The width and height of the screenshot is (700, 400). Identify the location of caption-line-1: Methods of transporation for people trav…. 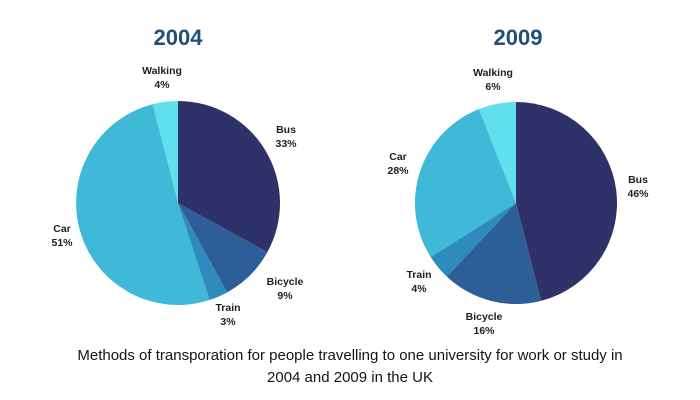
(350, 355).